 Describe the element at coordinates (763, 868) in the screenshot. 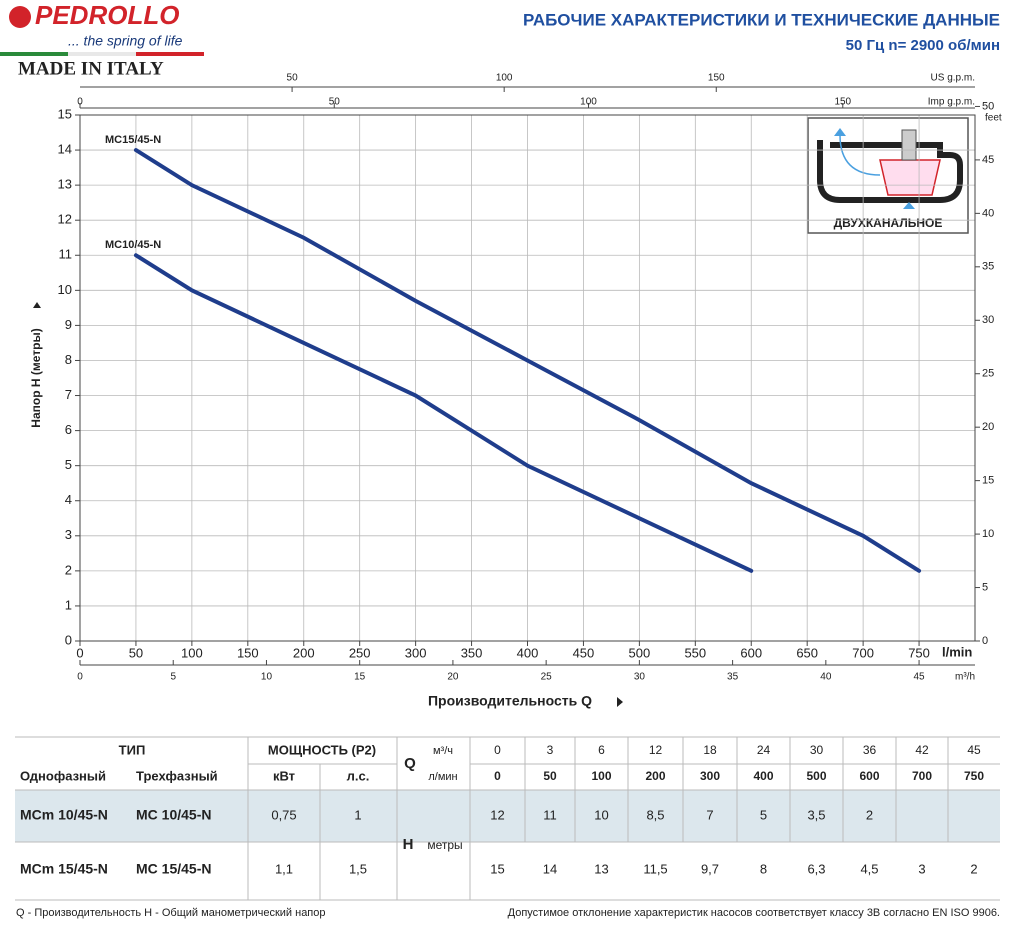

I see `table-text: 8` at that location.